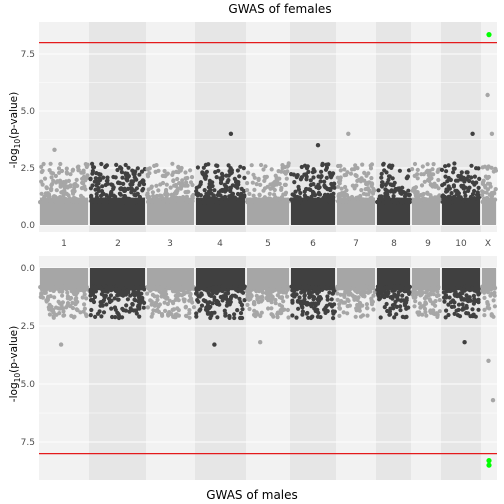  What do you see at coordinates (252, 495) in the screenshot?
I see `male-panel-title: GWAS of males` at bounding box center [252, 495].